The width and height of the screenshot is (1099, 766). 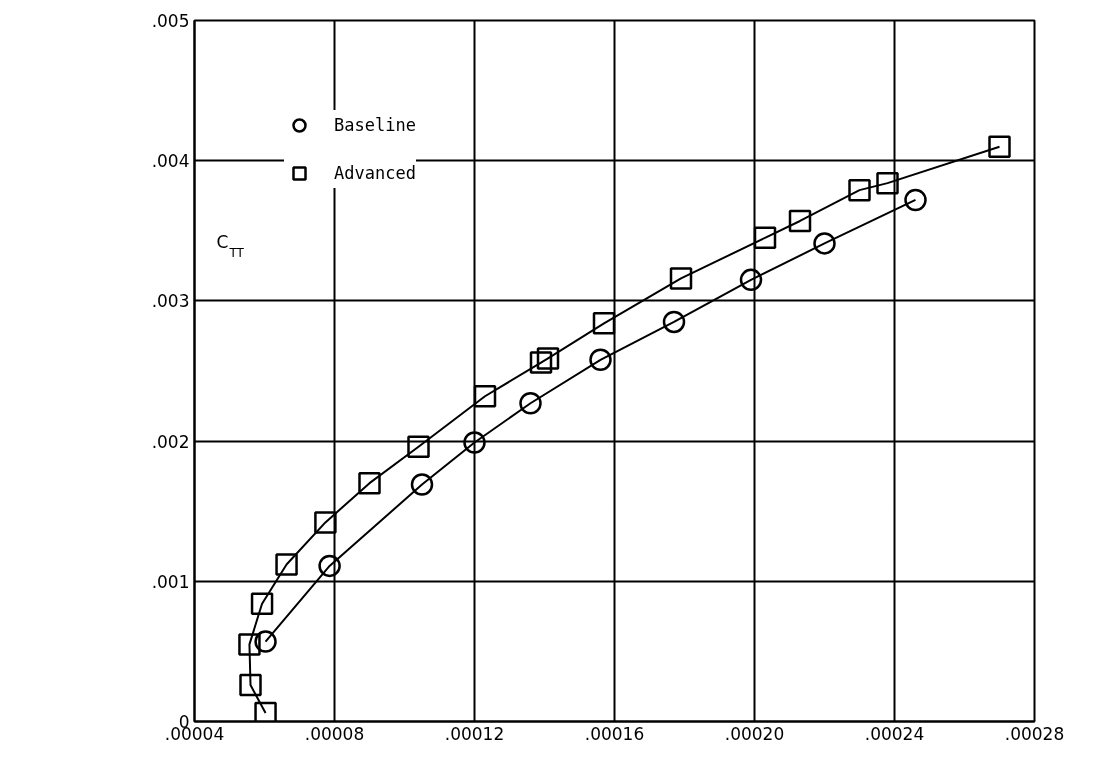 What do you see at coordinates (375, 125) in the screenshot?
I see `legend-label: Baseline` at bounding box center [375, 125].